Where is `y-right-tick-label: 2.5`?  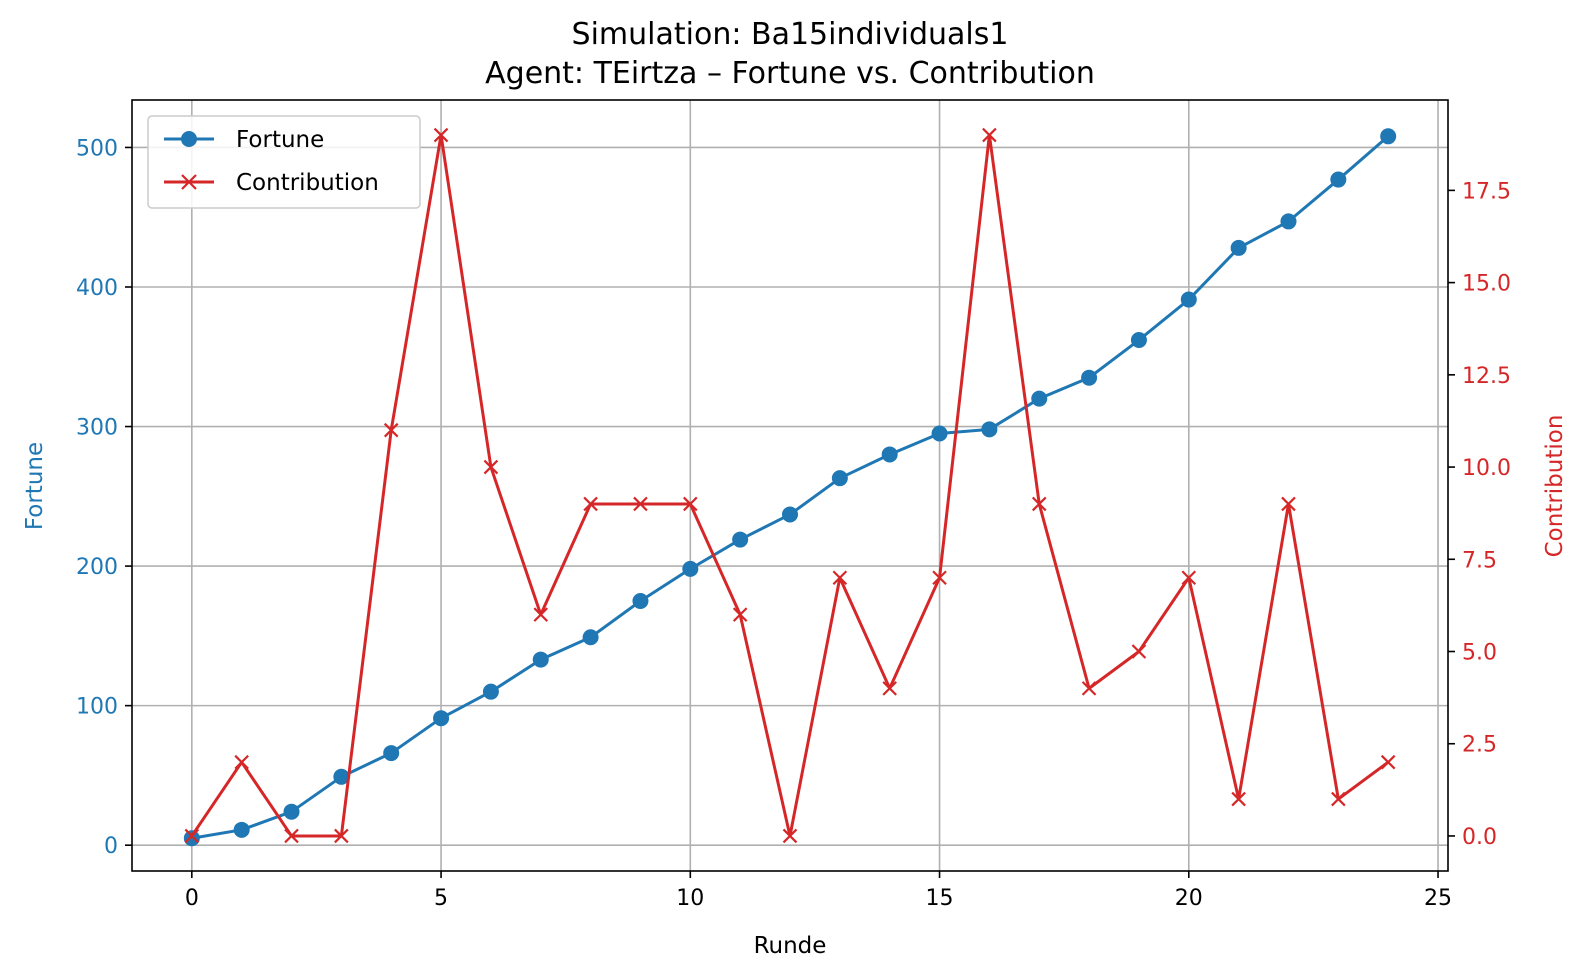 y-right-tick-label: 2.5 is located at coordinates (1479, 745).